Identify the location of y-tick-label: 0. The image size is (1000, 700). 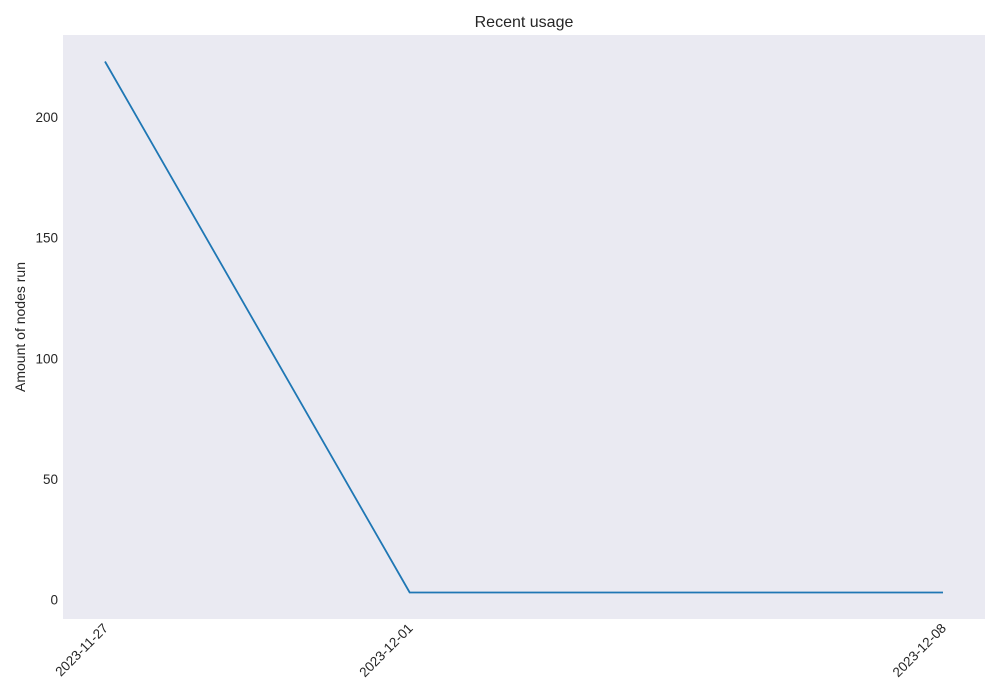
(54, 600).